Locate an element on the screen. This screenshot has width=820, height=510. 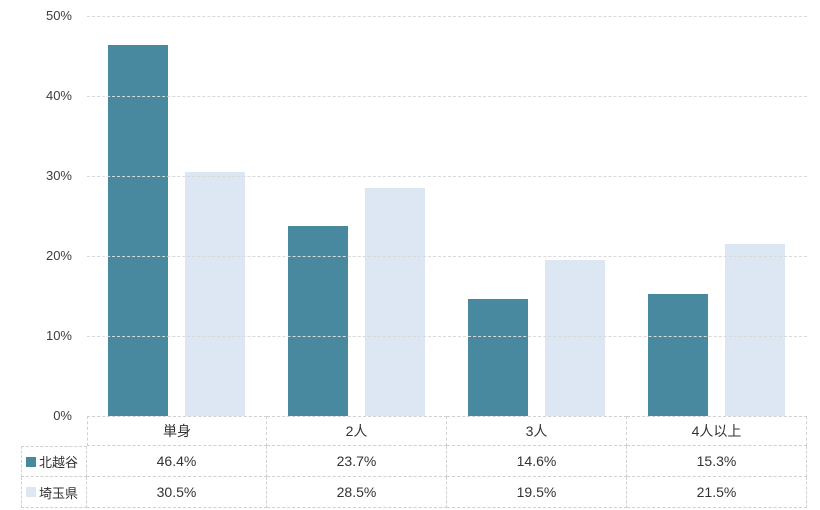
legend-item-kitakoshigaya: 北越谷 is located at coordinates (54, 461).